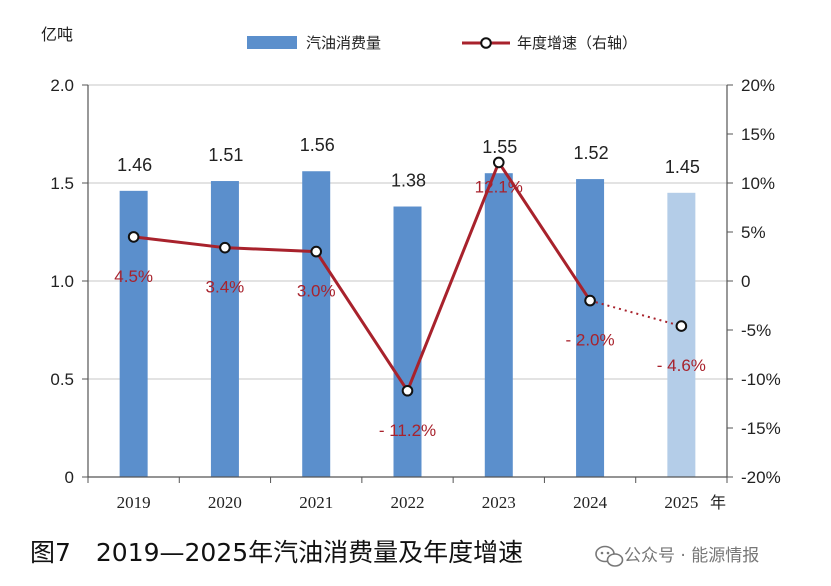 Image resolution: width=831 pixels, height=586 pixels. I want to click on bar-value-label: 1.51, so click(225, 155).